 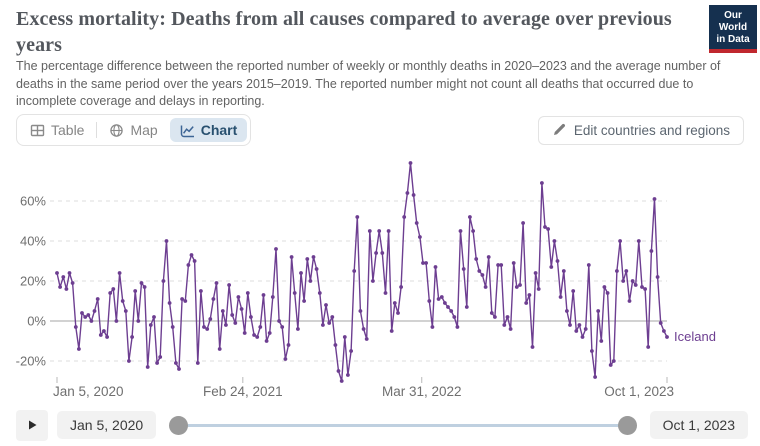 I want to click on tab-chart: Chart, so click(x=208, y=130).